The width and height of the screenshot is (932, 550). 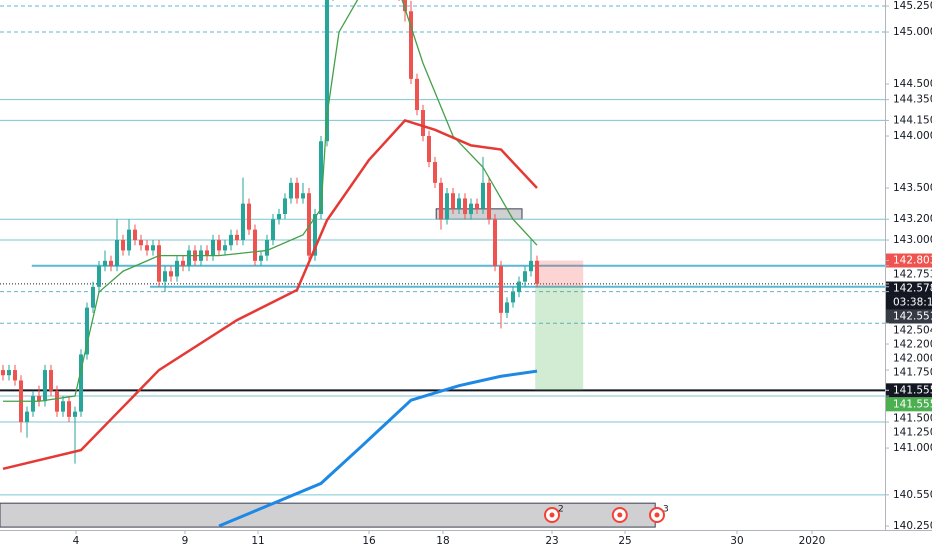 What do you see at coordinates (912, 317) in the screenshot?
I see `price-badge-label: 142.551` at bounding box center [912, 317].